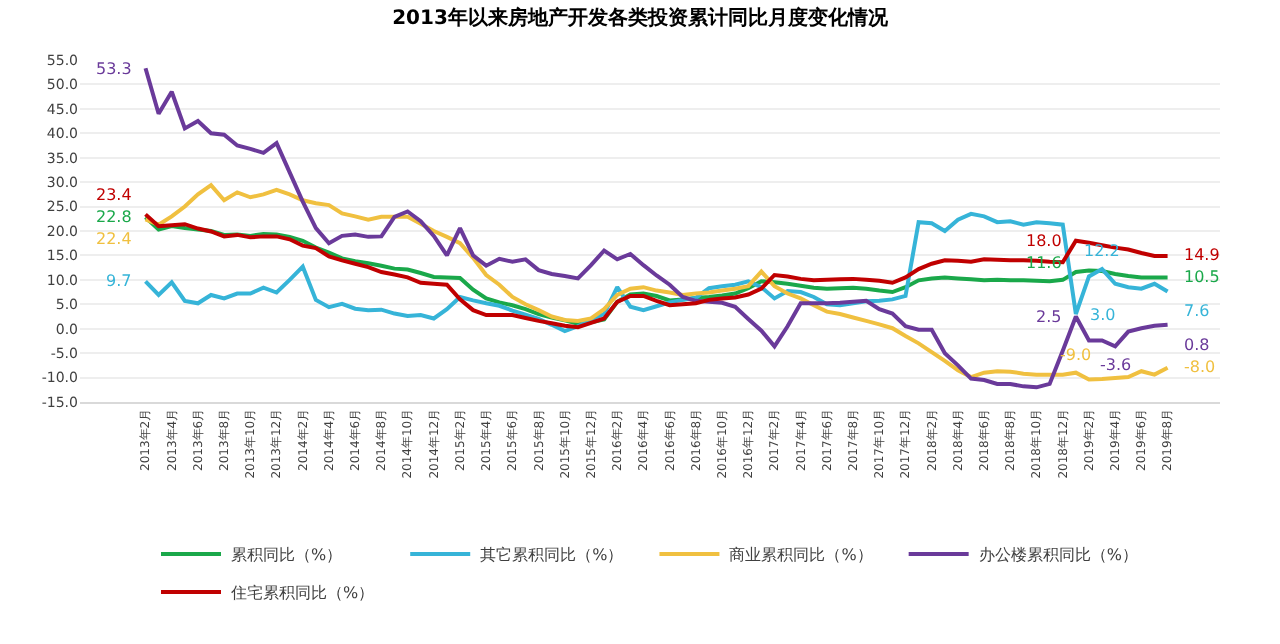 Image resolution: width=1280 pixels, height=644 pixels. What do you see at coordinates (552, 555) in the screenshot?
I see `legend-label: 其它累积同比（%）` at bounding box center [552, 555].